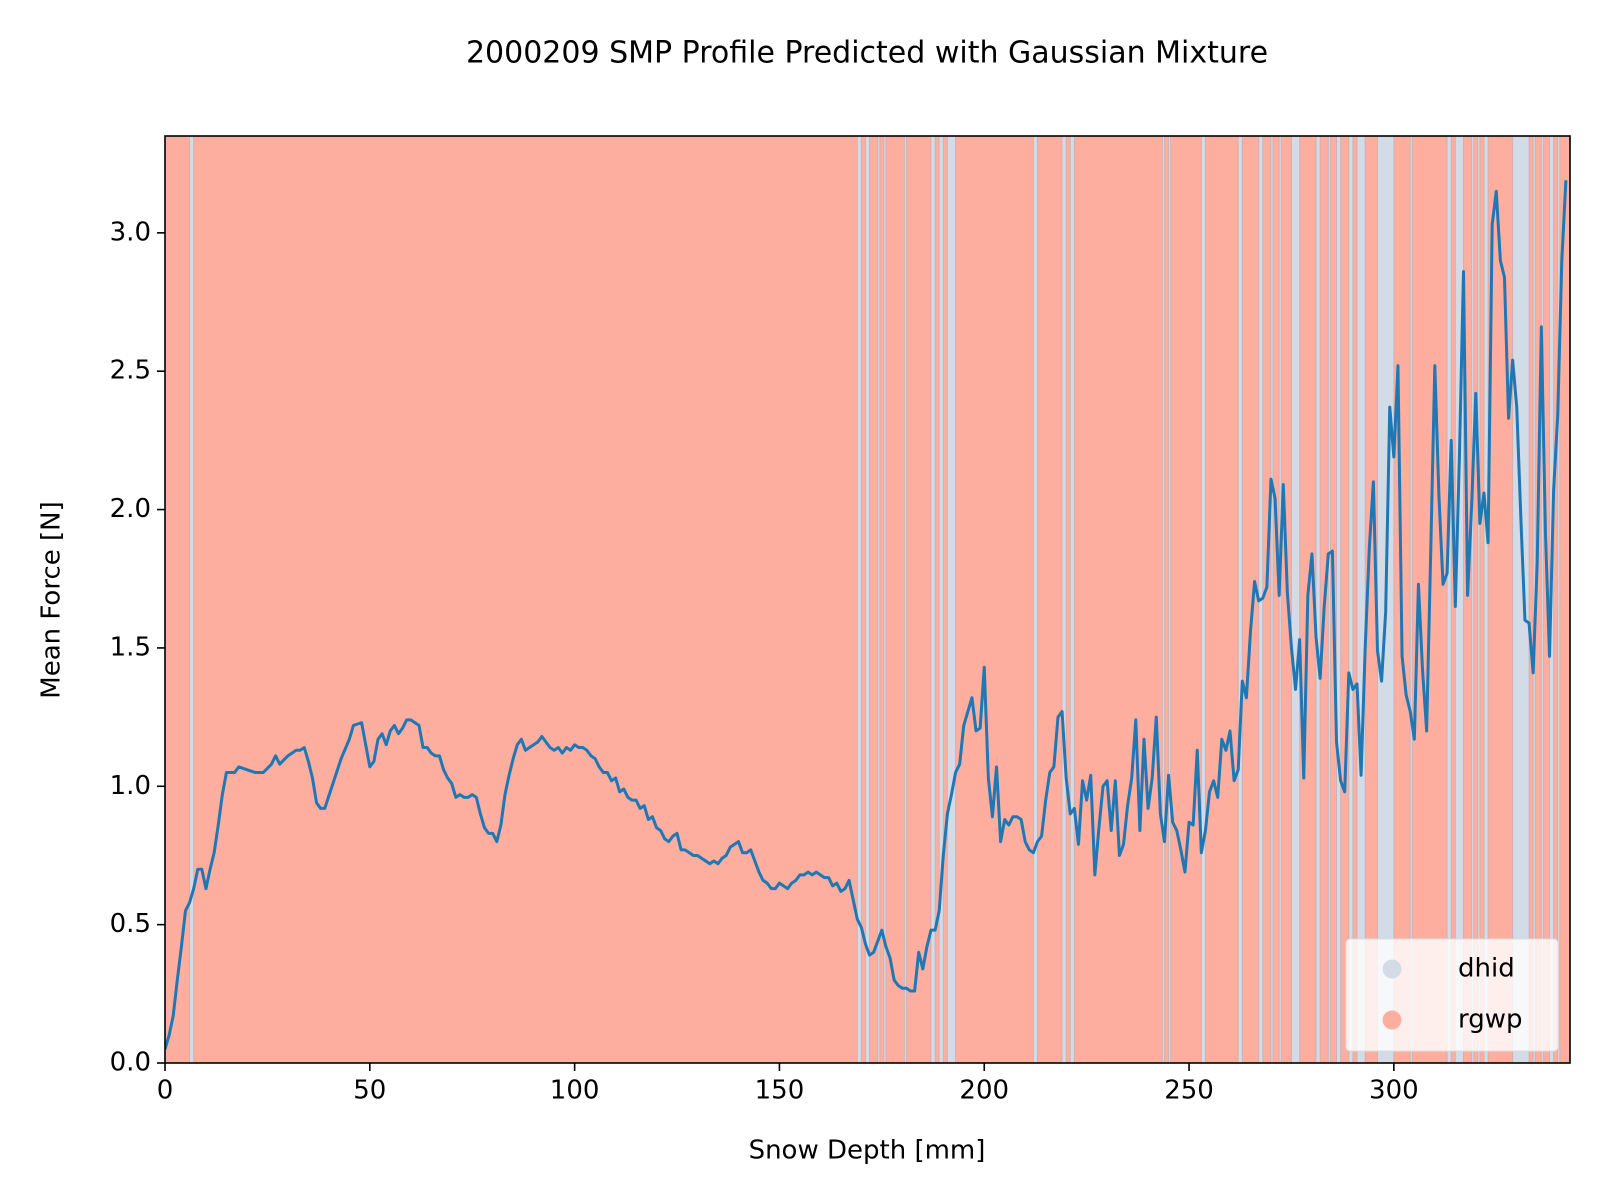  I want to click on legend-label: rgwp, so click(1490, 1020).